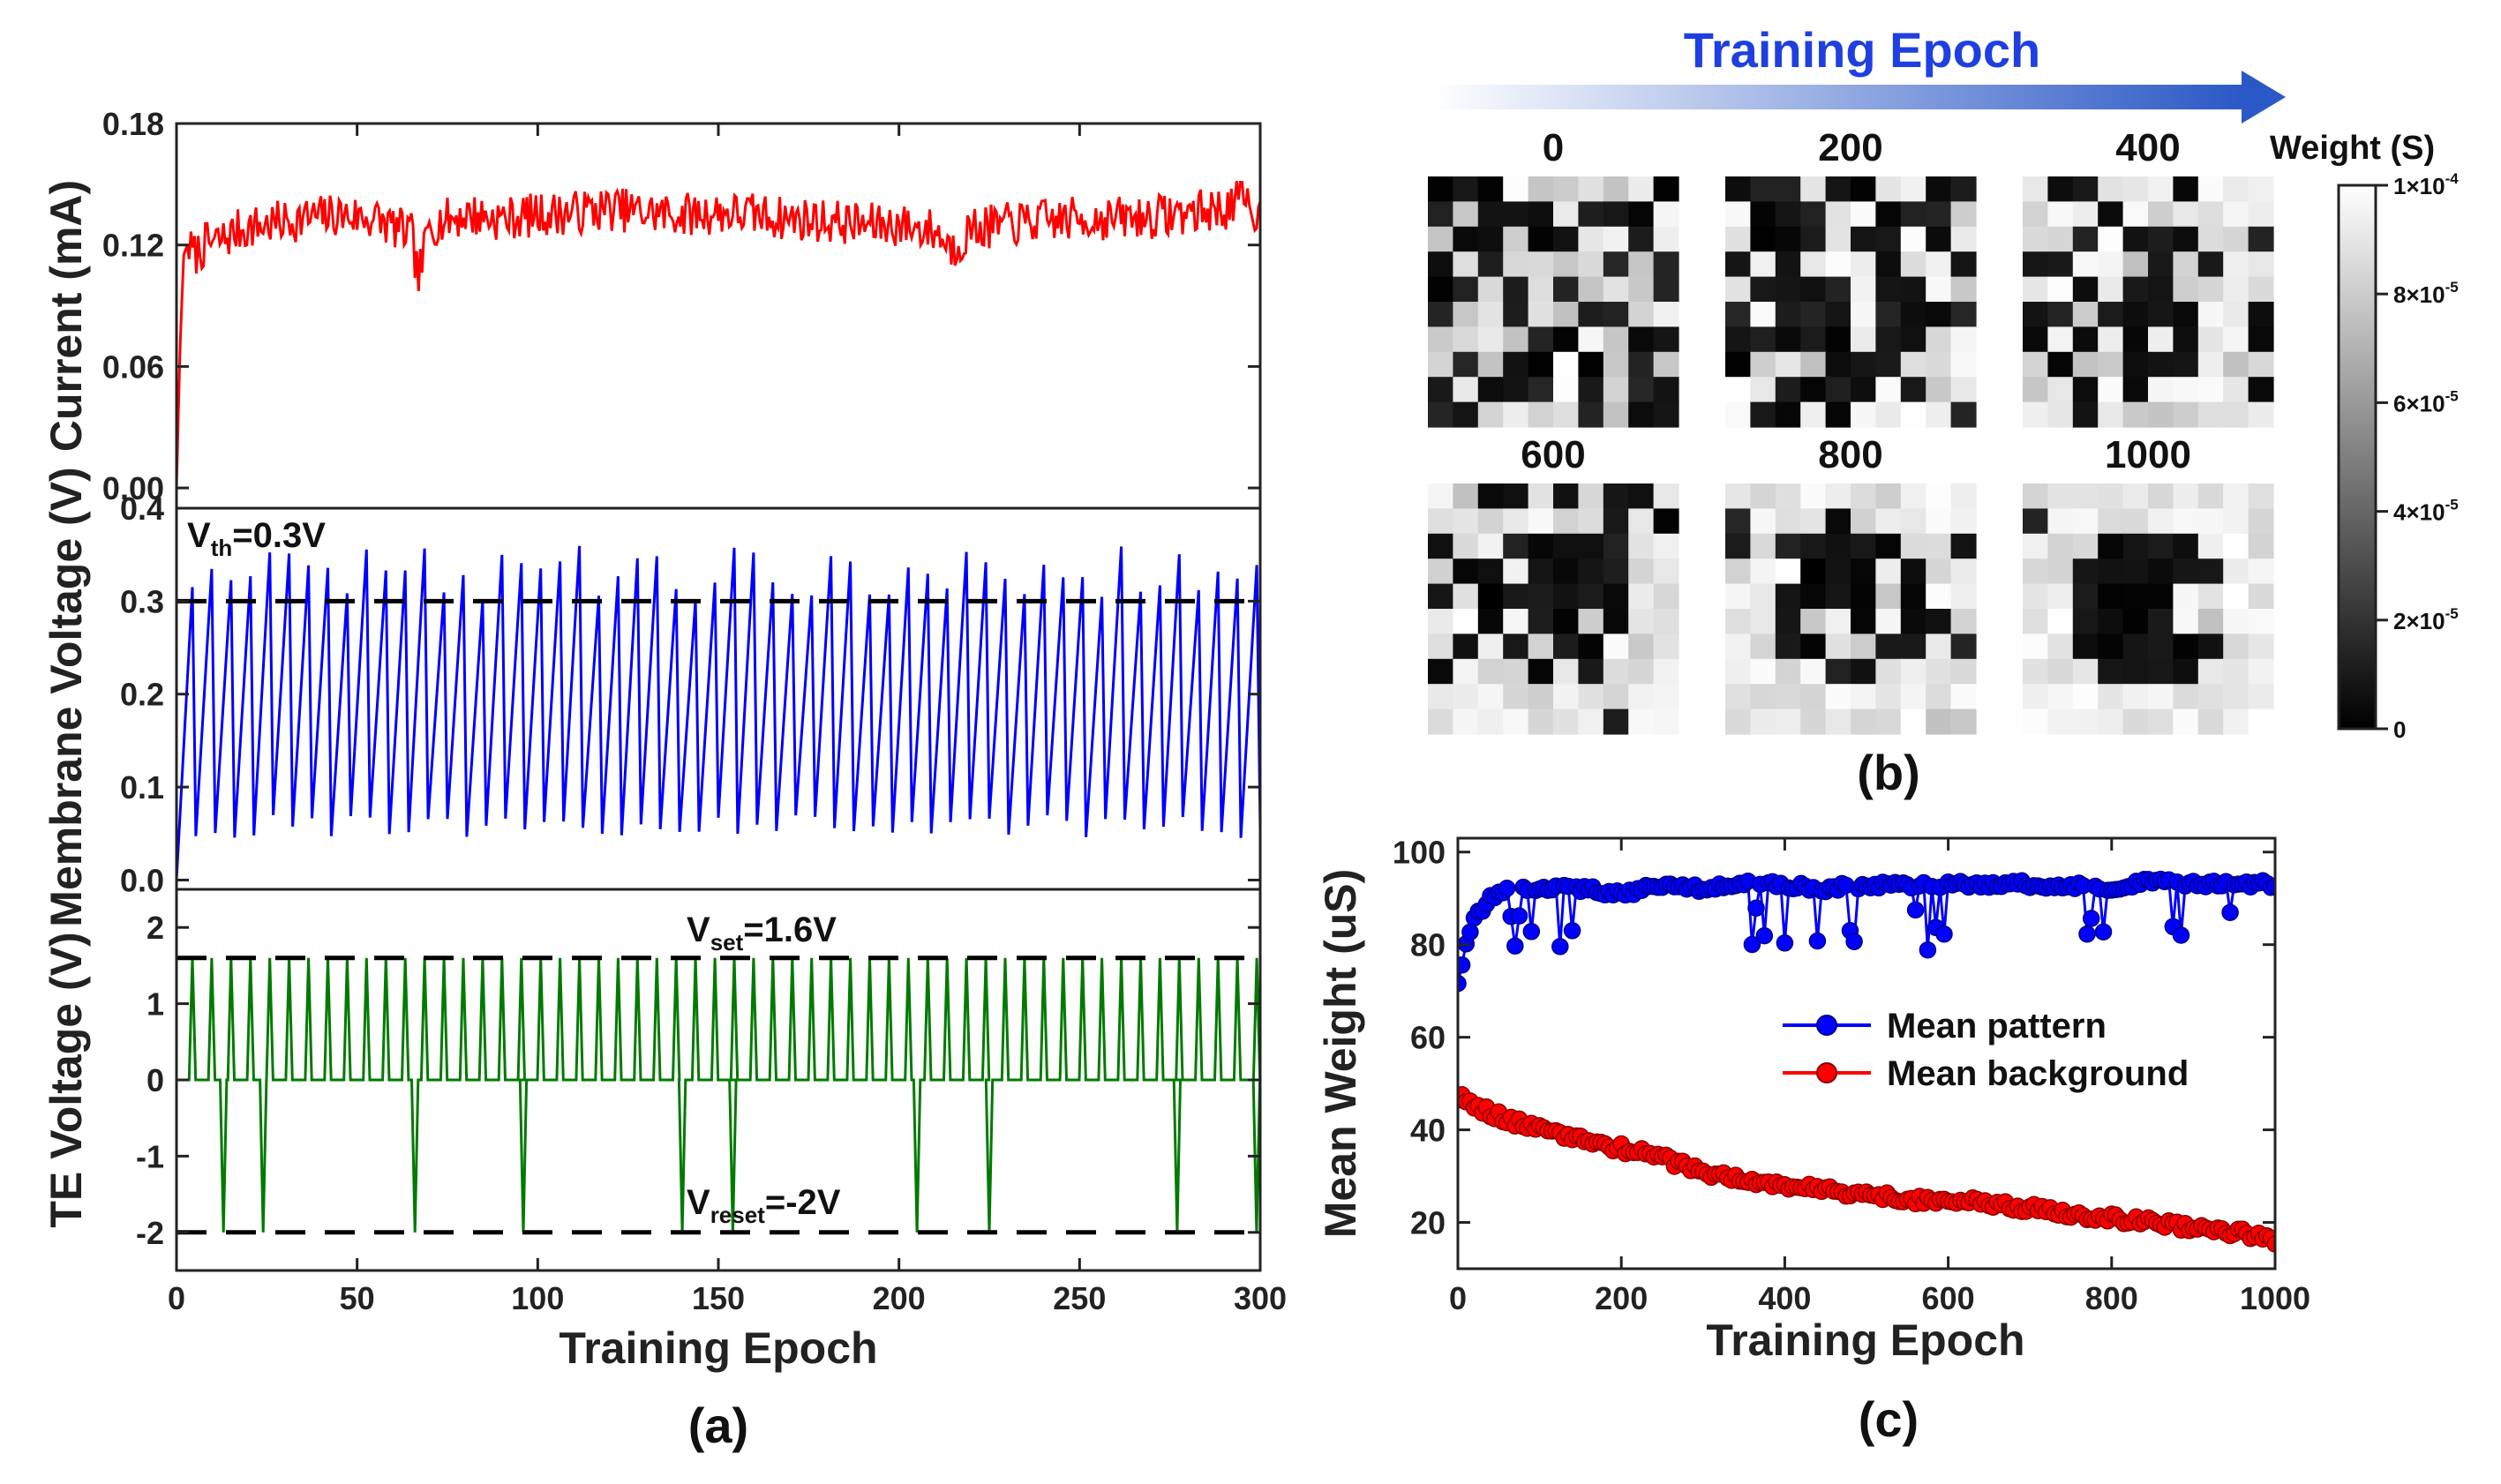  What do you see at coordinates (899, 1298) in the screenshot?
I see `x-tick-label: 200` at bounding box center [899, 1298].